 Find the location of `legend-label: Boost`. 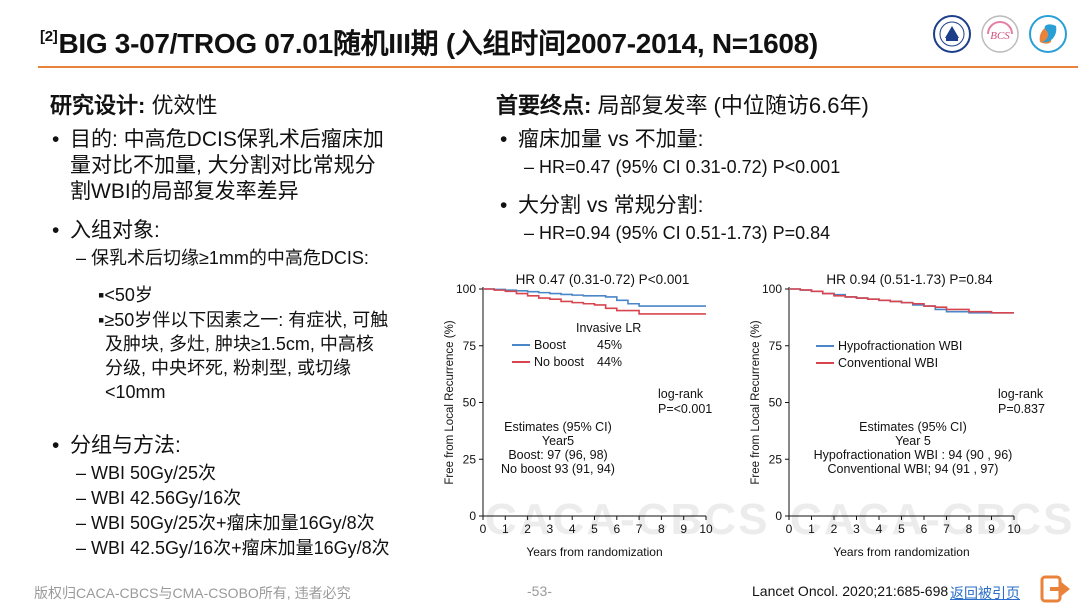

legend-label: Boost is located at coordinates (550, 345).